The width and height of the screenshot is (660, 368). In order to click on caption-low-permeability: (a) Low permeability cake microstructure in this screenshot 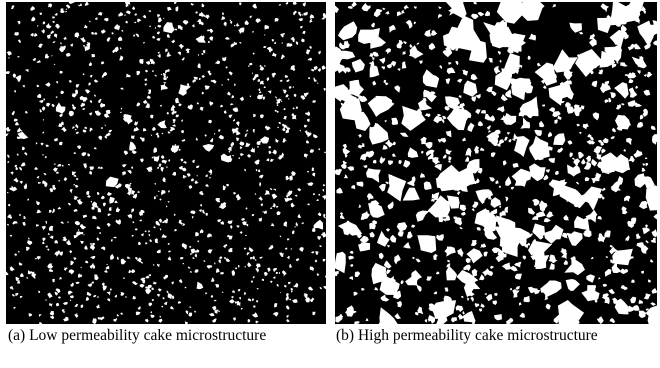, I will do `click(137, 335)`.